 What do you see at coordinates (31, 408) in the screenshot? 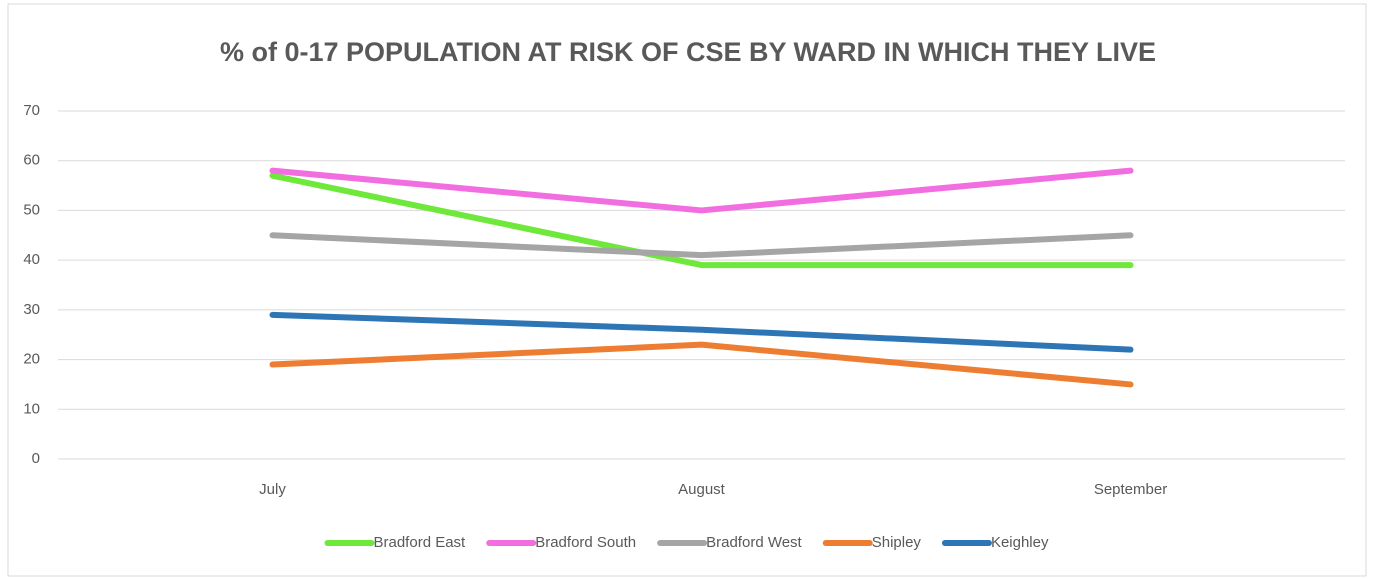
I see `y-tick-label: 10` at bounding box center [31, 408].